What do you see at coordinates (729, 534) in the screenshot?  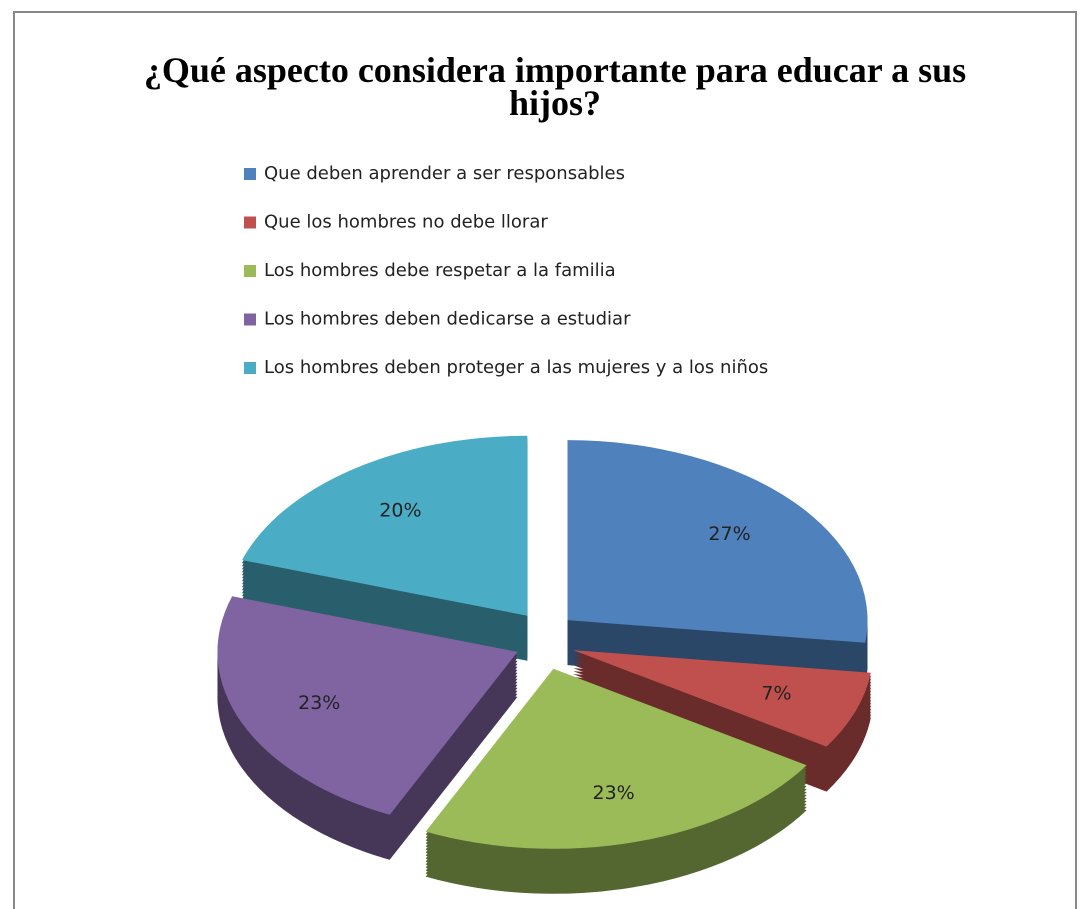 I see `data-label: 27%` at bounding box center [729, 534].